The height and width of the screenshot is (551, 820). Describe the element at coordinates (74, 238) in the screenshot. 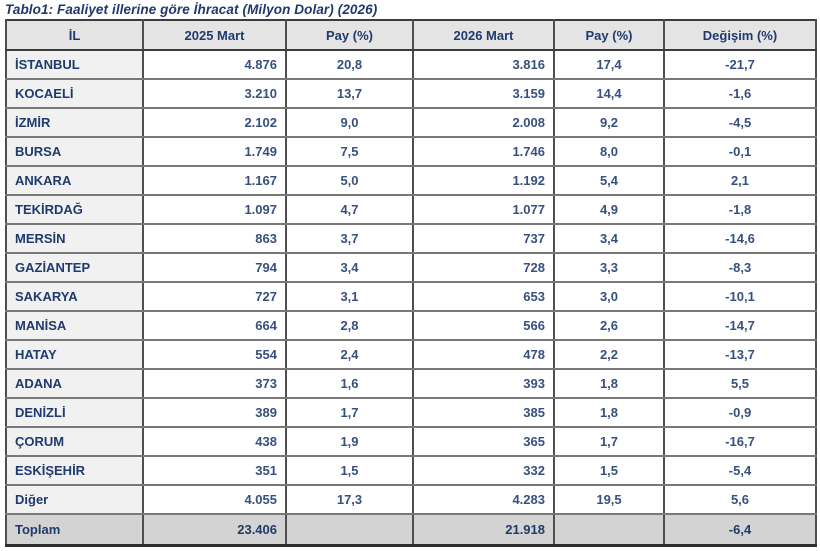

I see `cell-province: MERSİN` at that location.